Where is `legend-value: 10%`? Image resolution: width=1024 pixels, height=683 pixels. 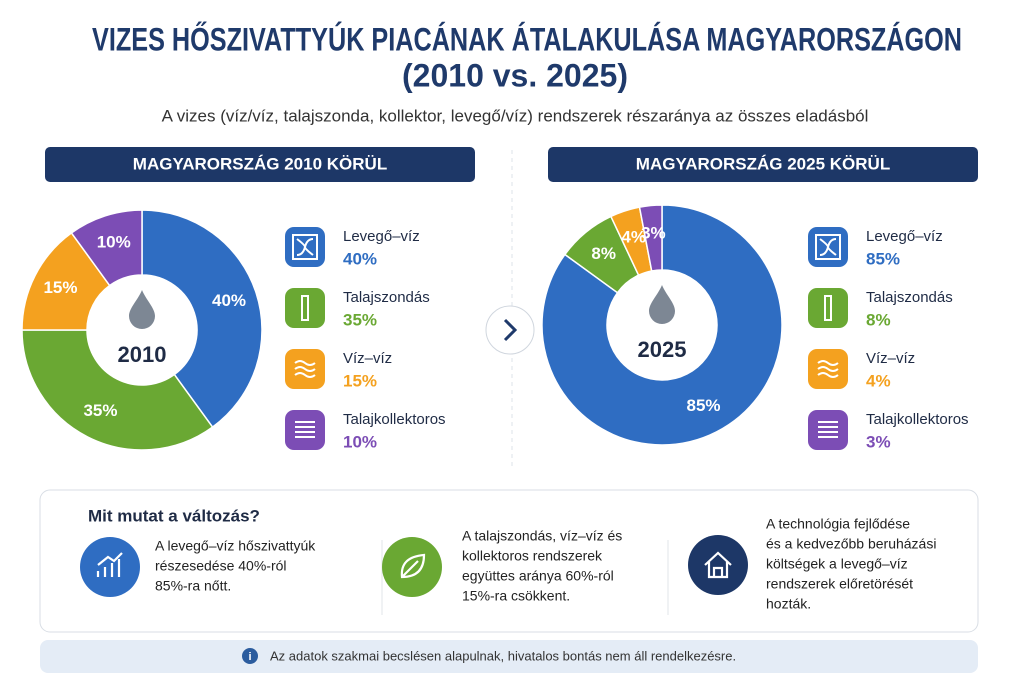 legend-value: 10% is located at coordinates (360, 441).